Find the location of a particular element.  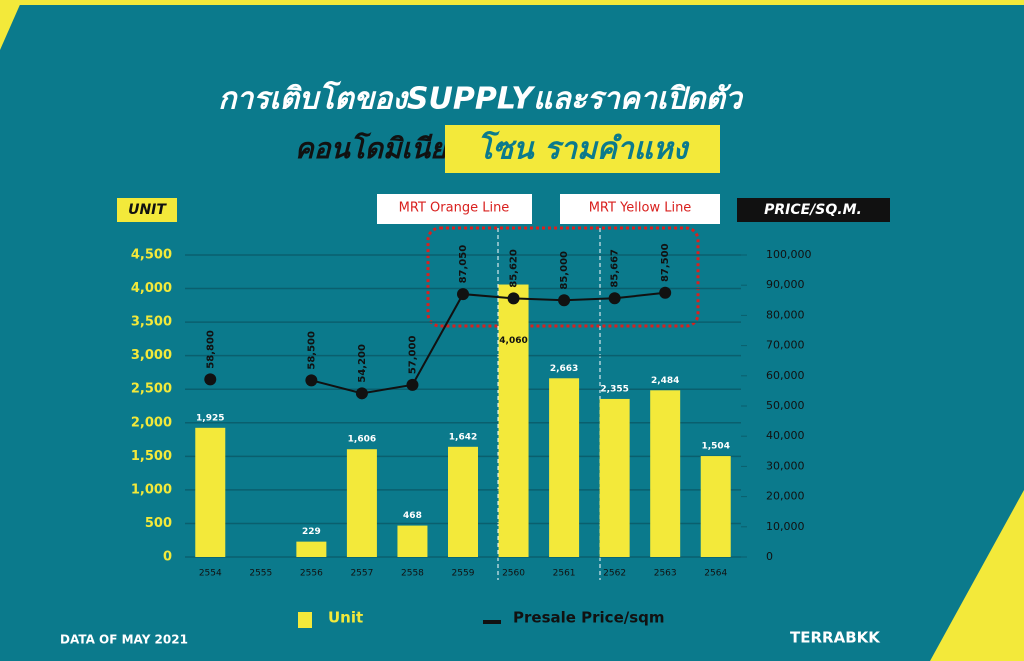

top-stripe is located at coordinates (512, 2).